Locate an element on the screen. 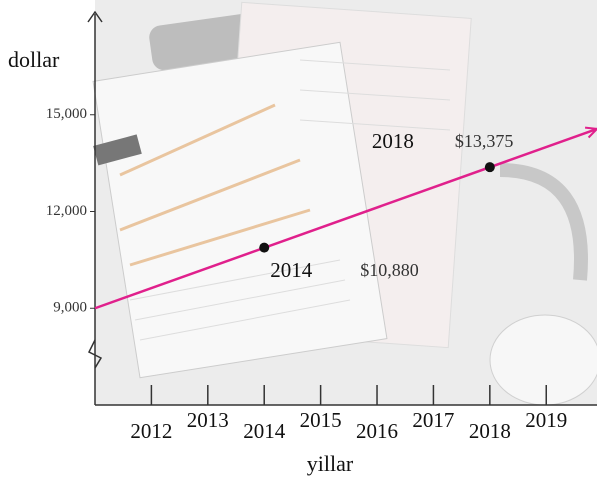  x-tick-label: 2018 is located at coordinates (490, 431).